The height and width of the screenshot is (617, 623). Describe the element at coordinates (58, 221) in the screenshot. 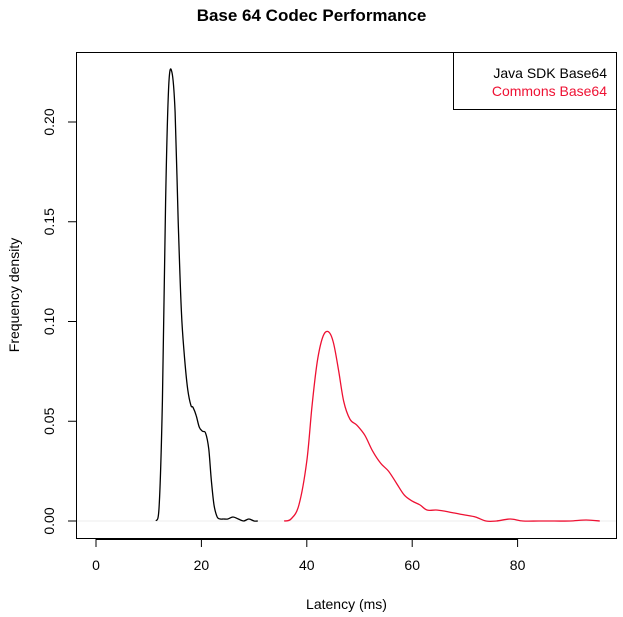

I see `y-tick: 0.15` at that location.